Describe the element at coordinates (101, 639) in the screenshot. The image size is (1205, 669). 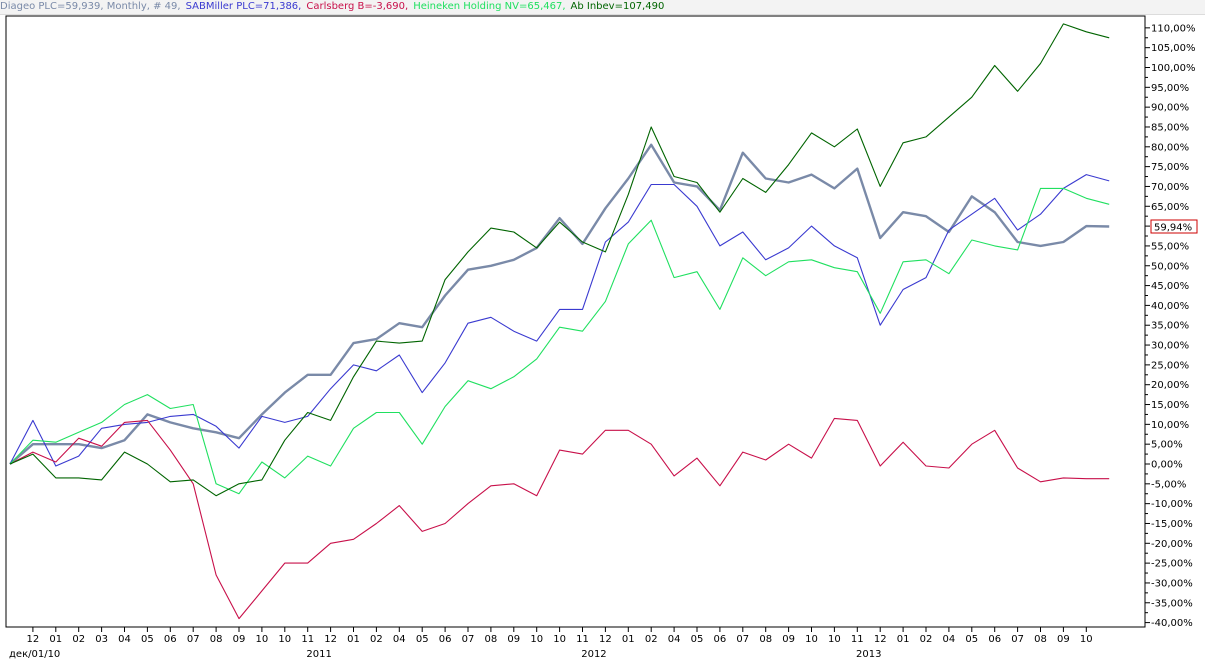
I see `x-tick-label: 03` at that location.